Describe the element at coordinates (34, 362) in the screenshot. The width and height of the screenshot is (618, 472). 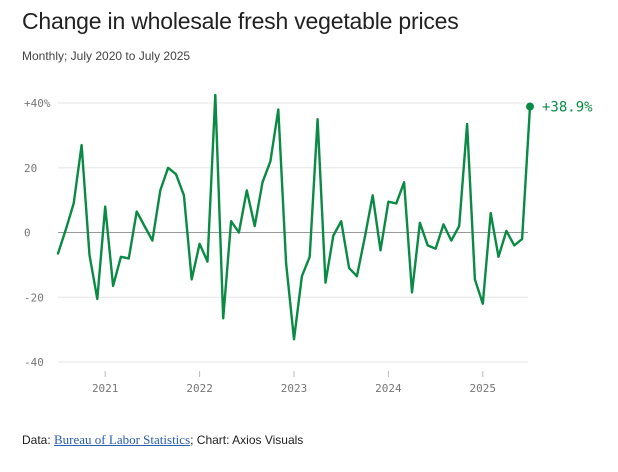
I see `y-tick-label: -40` at that location.